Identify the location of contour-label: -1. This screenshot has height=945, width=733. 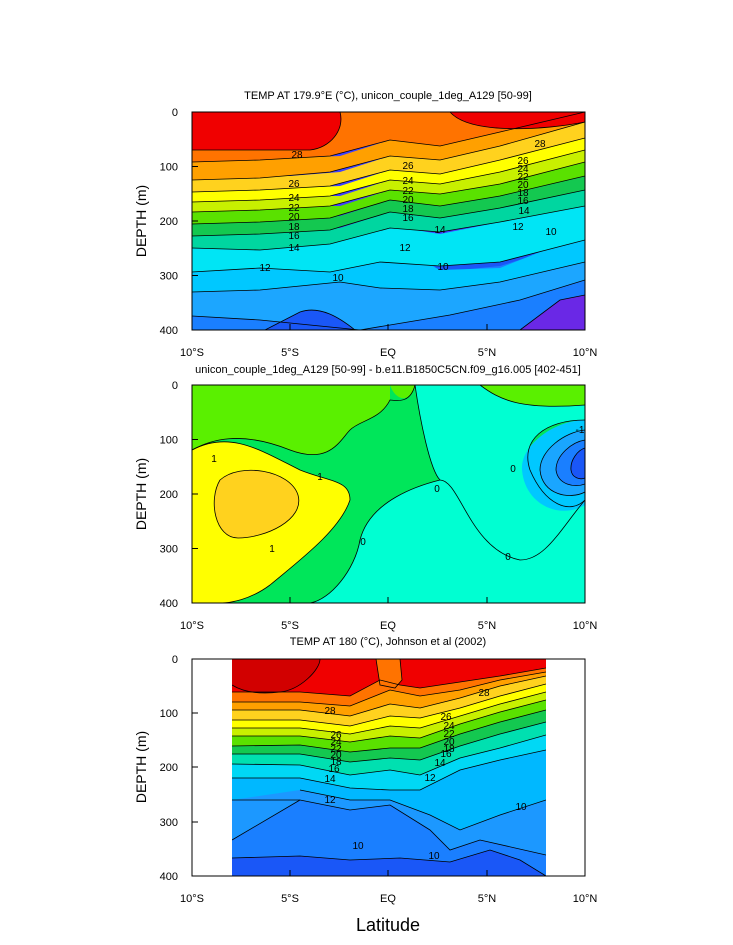
(580, 430).